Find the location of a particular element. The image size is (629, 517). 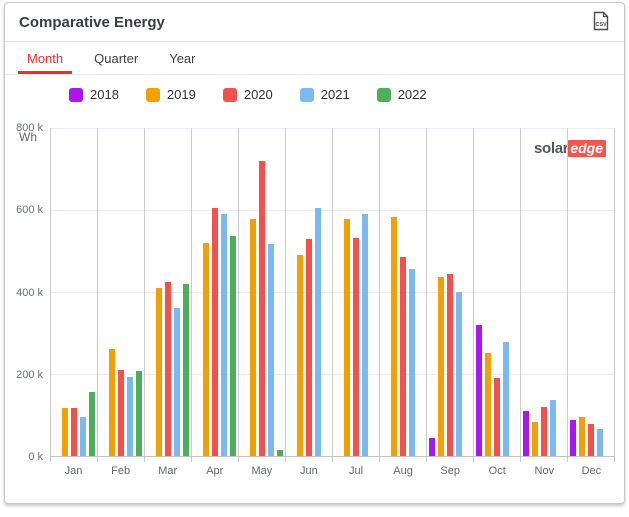

bar-2021-Jan is located at coordinates (83, 436).